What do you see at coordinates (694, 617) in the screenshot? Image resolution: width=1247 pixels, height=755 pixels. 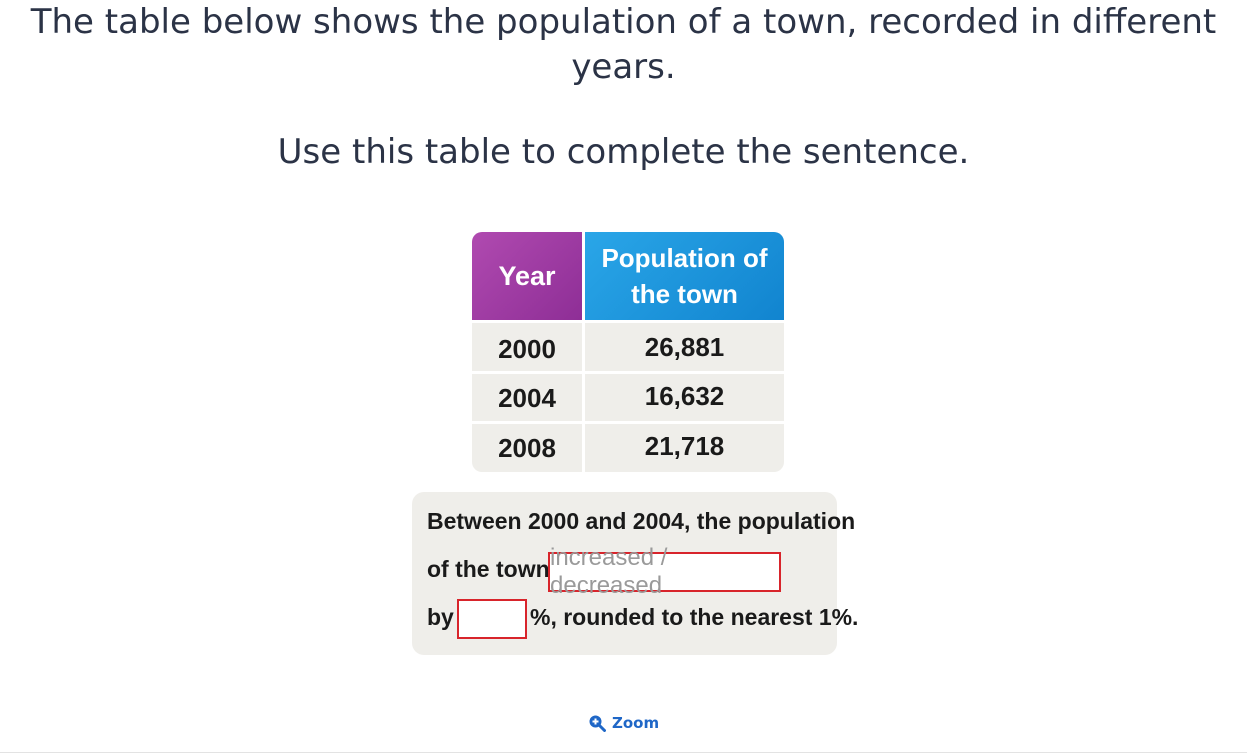 I see `sentence-line-3-suffix: %, rounded to the nearest 1%.` at bounding box center [694, 617].